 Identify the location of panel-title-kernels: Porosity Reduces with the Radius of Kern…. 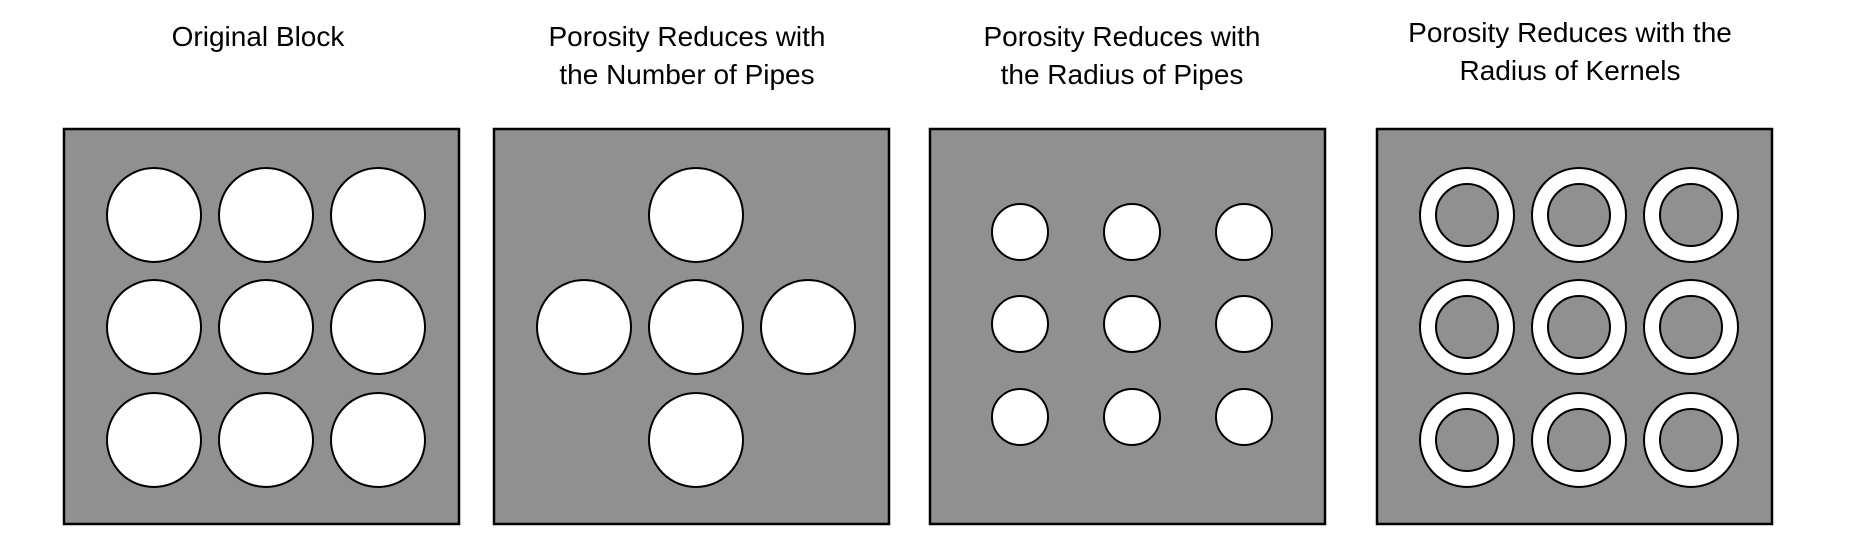
(1570, 51).